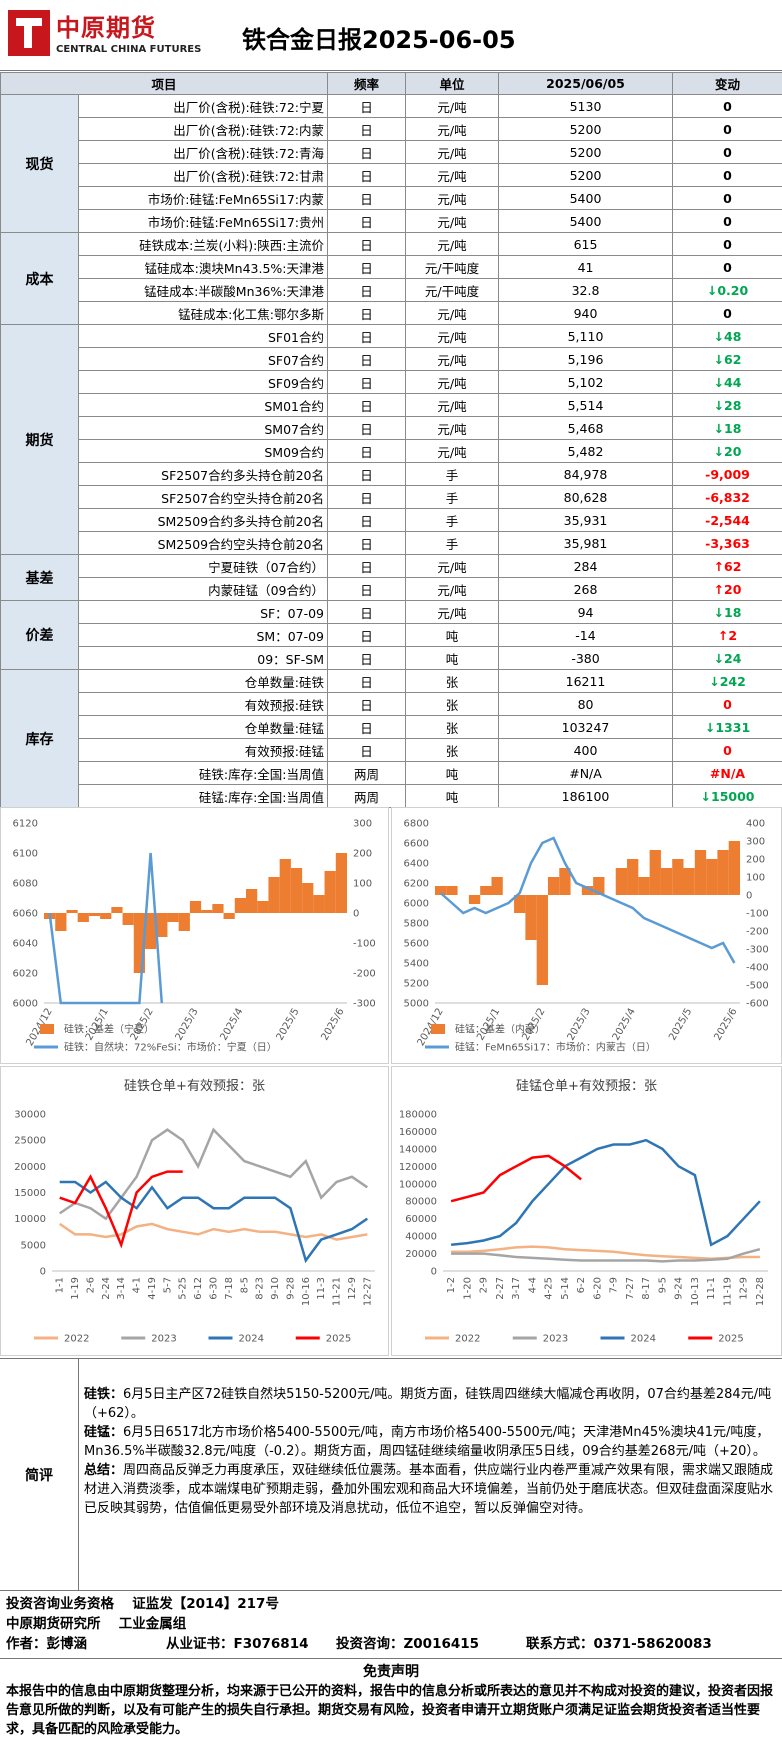  Describe the element at coordinates (679, 1288) in the screenshot. I see `x-tick-label: 9-24` at that location.